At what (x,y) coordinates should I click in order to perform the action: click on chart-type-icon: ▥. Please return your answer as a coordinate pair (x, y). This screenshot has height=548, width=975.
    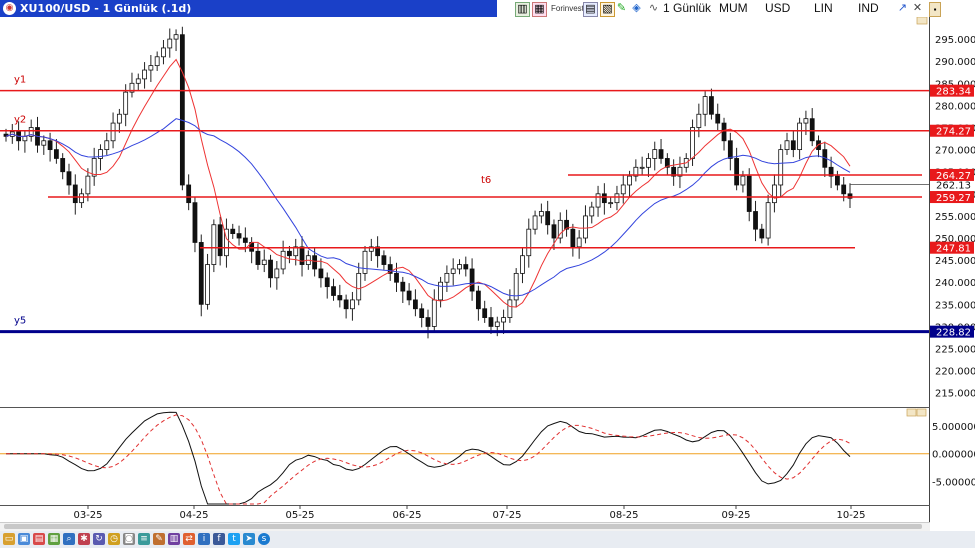
    Looking at the image, I should click on (522, 9).